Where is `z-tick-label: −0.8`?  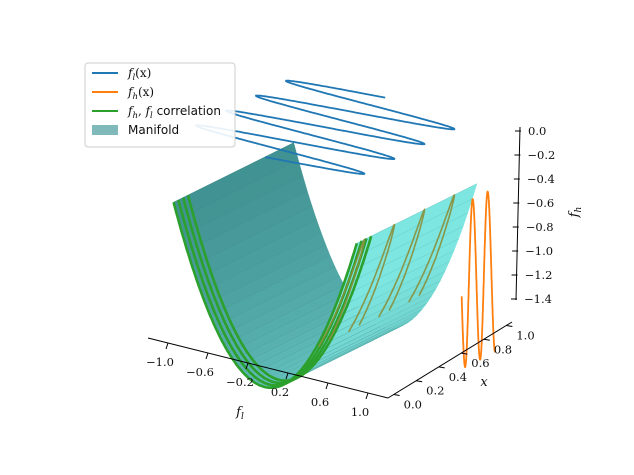 z-tick-label: −0.8 is located at coordinates (540, 227).